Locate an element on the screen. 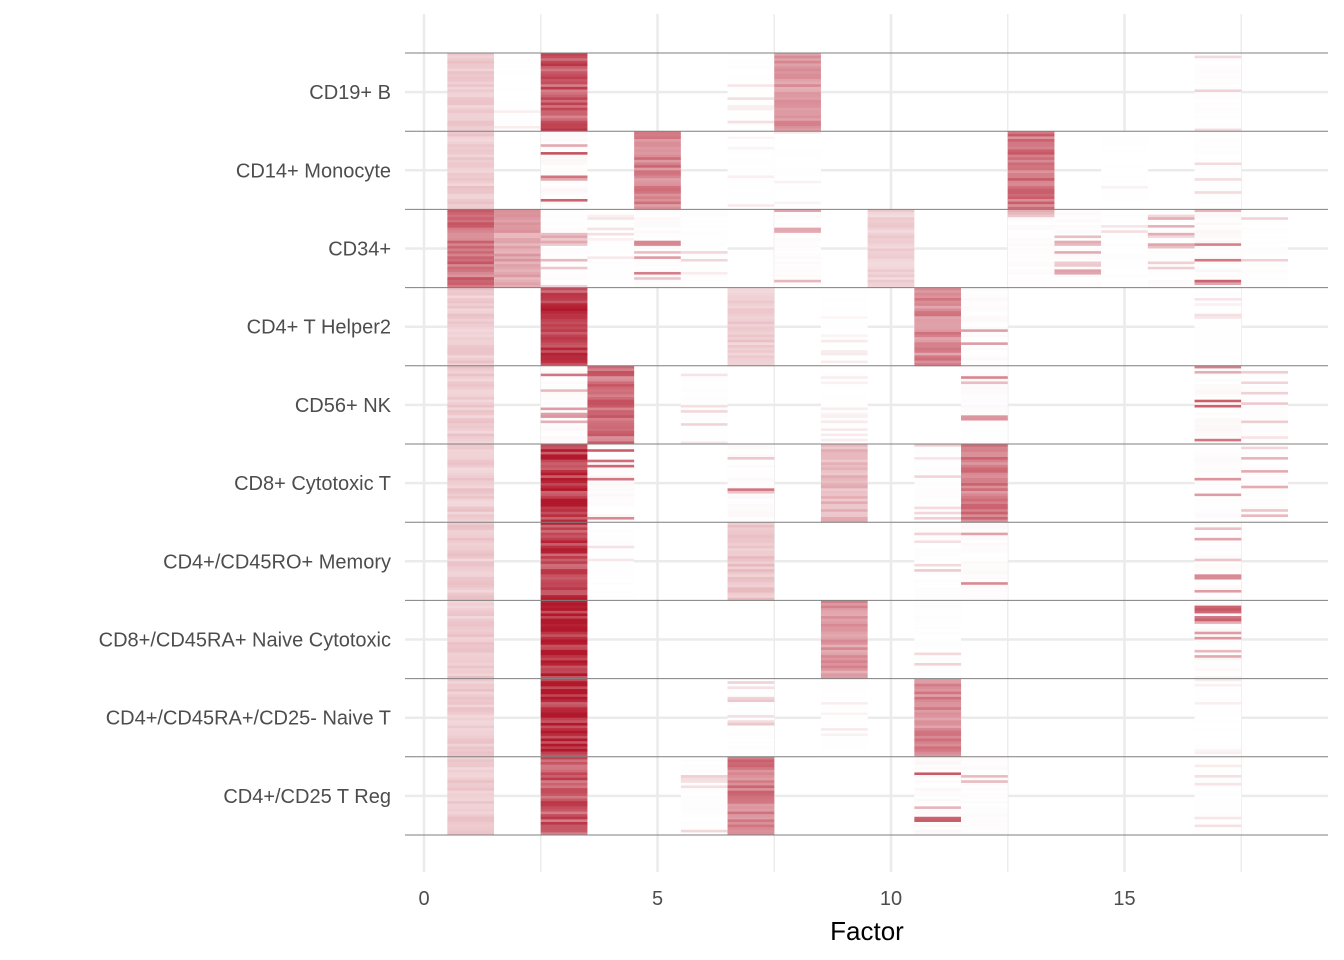  y-tick-label: CD4+/CD45RO+ Memory is located at coordinates (277, 562).